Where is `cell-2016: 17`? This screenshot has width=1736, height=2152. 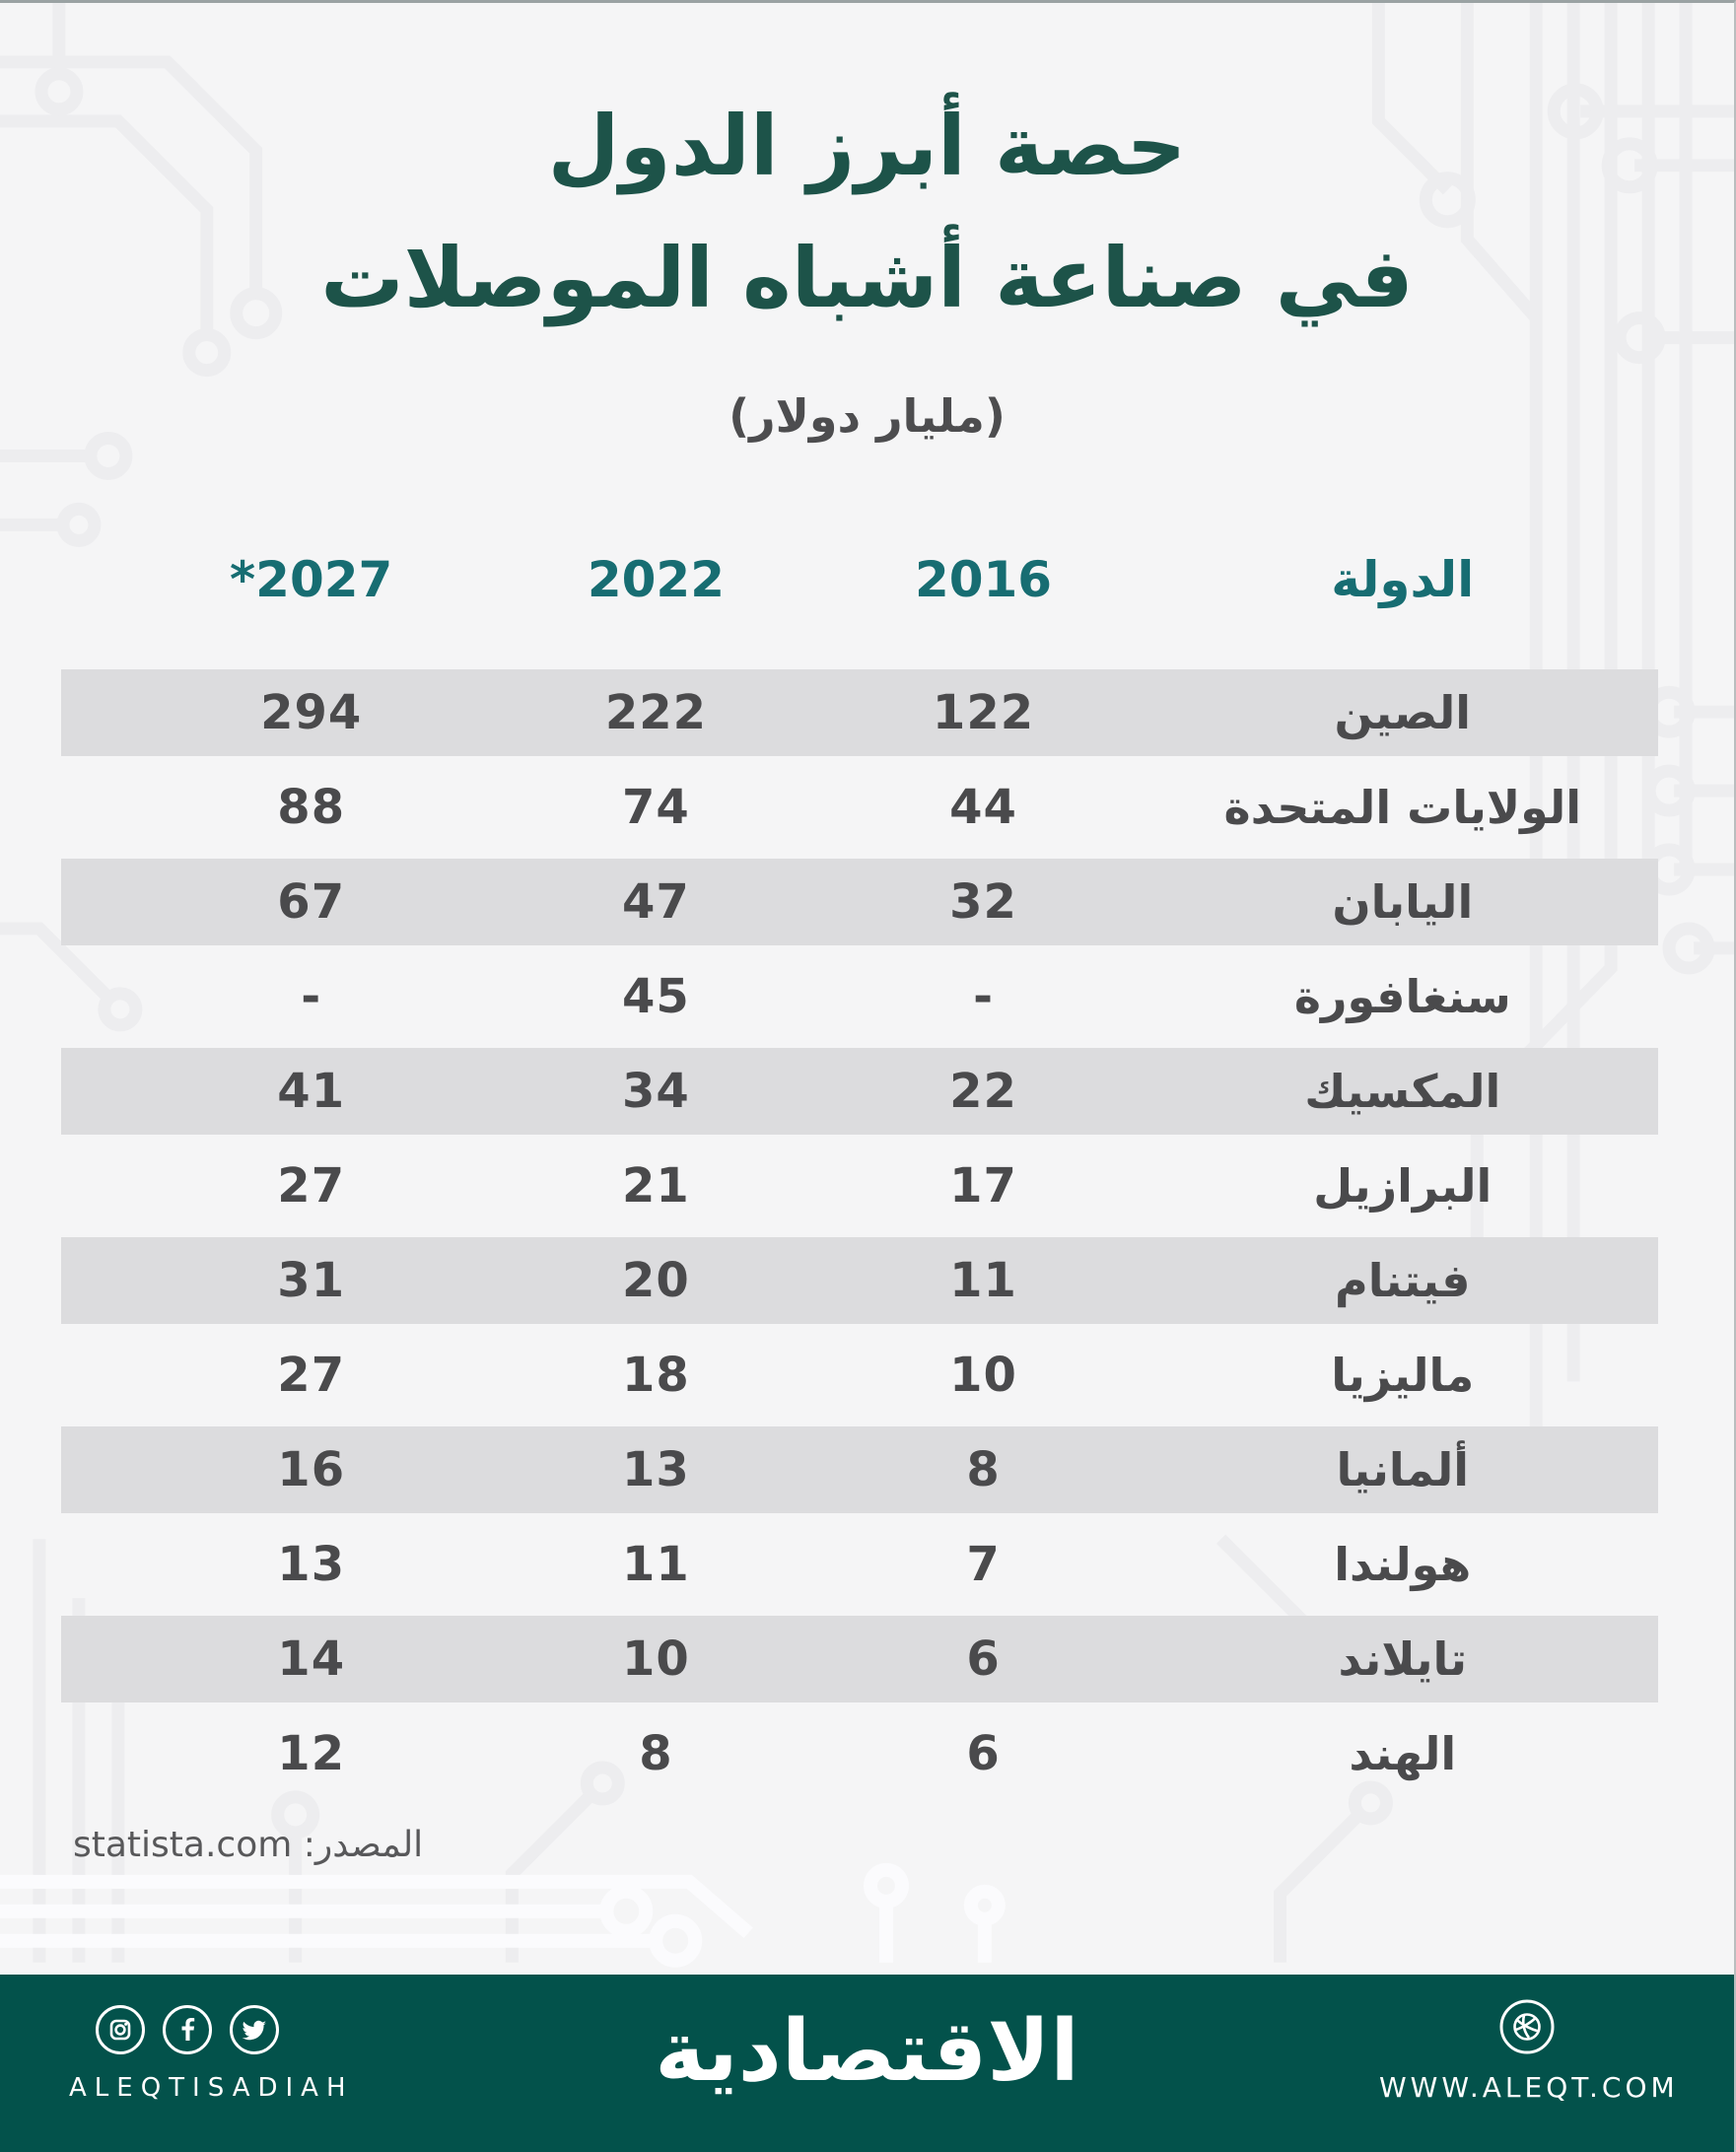 cell-2016: 17 is located at coordinates (983, 1186).